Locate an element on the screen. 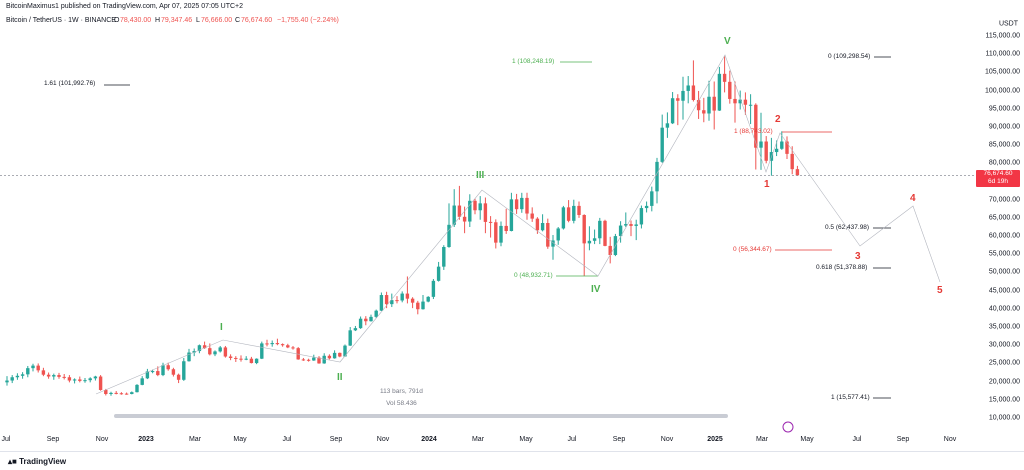 This screenshot has width=1024, height=470. tradingview-logo: ▴■ TradingView is located at coordinates (37, 461).